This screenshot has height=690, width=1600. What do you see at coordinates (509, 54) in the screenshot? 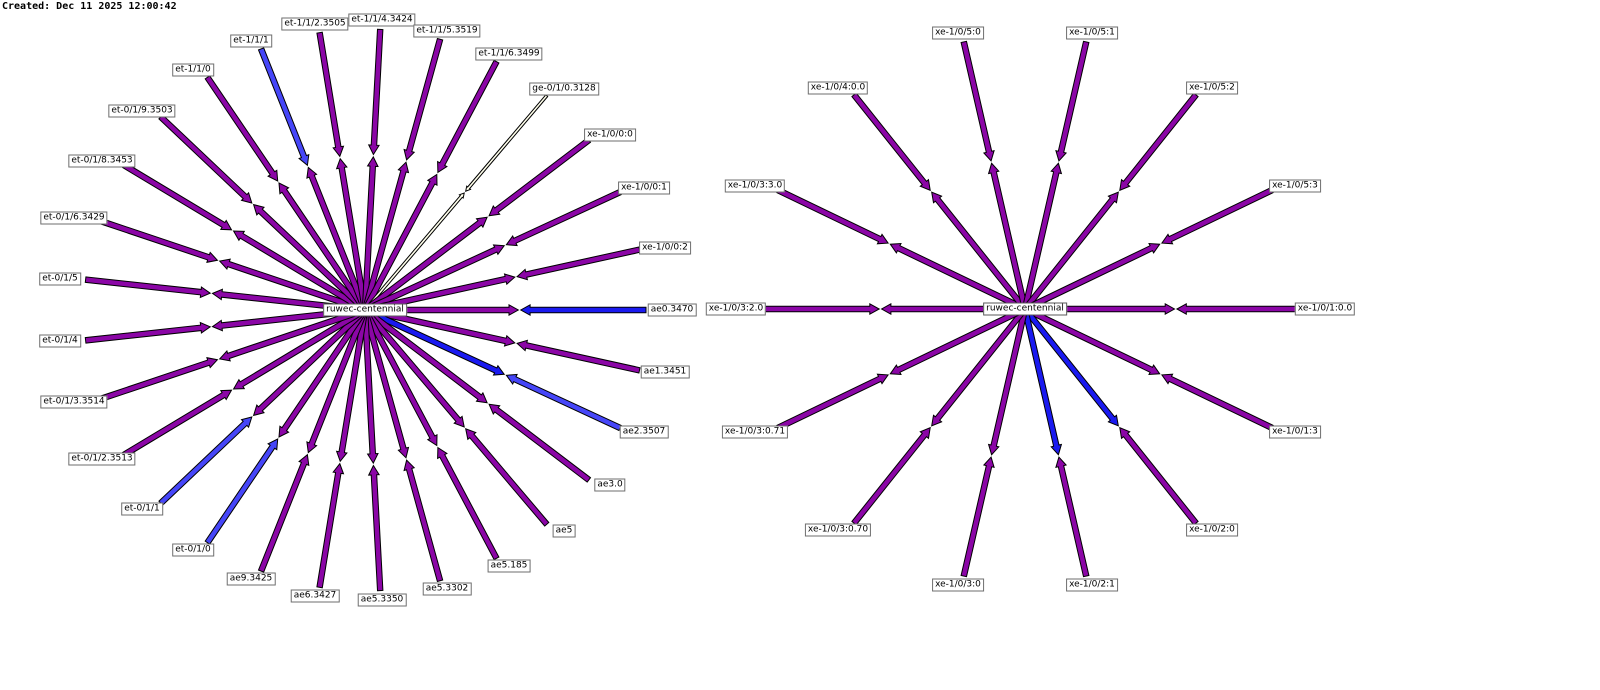
I see `link-label: et-1/1/6.3499` at bounding box center [509, 54].